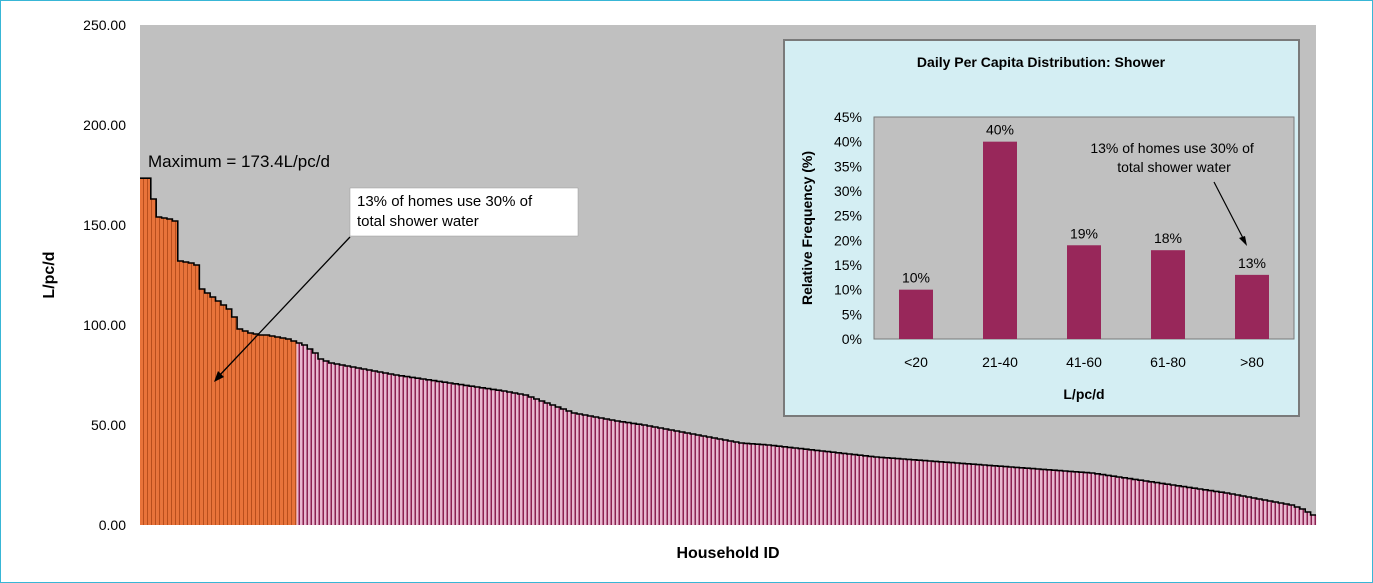  What do you see at coordinates (848, 191) in the screenshot?
I see `inset-y-tick-label: 30%` at bounding box center [848, 191].